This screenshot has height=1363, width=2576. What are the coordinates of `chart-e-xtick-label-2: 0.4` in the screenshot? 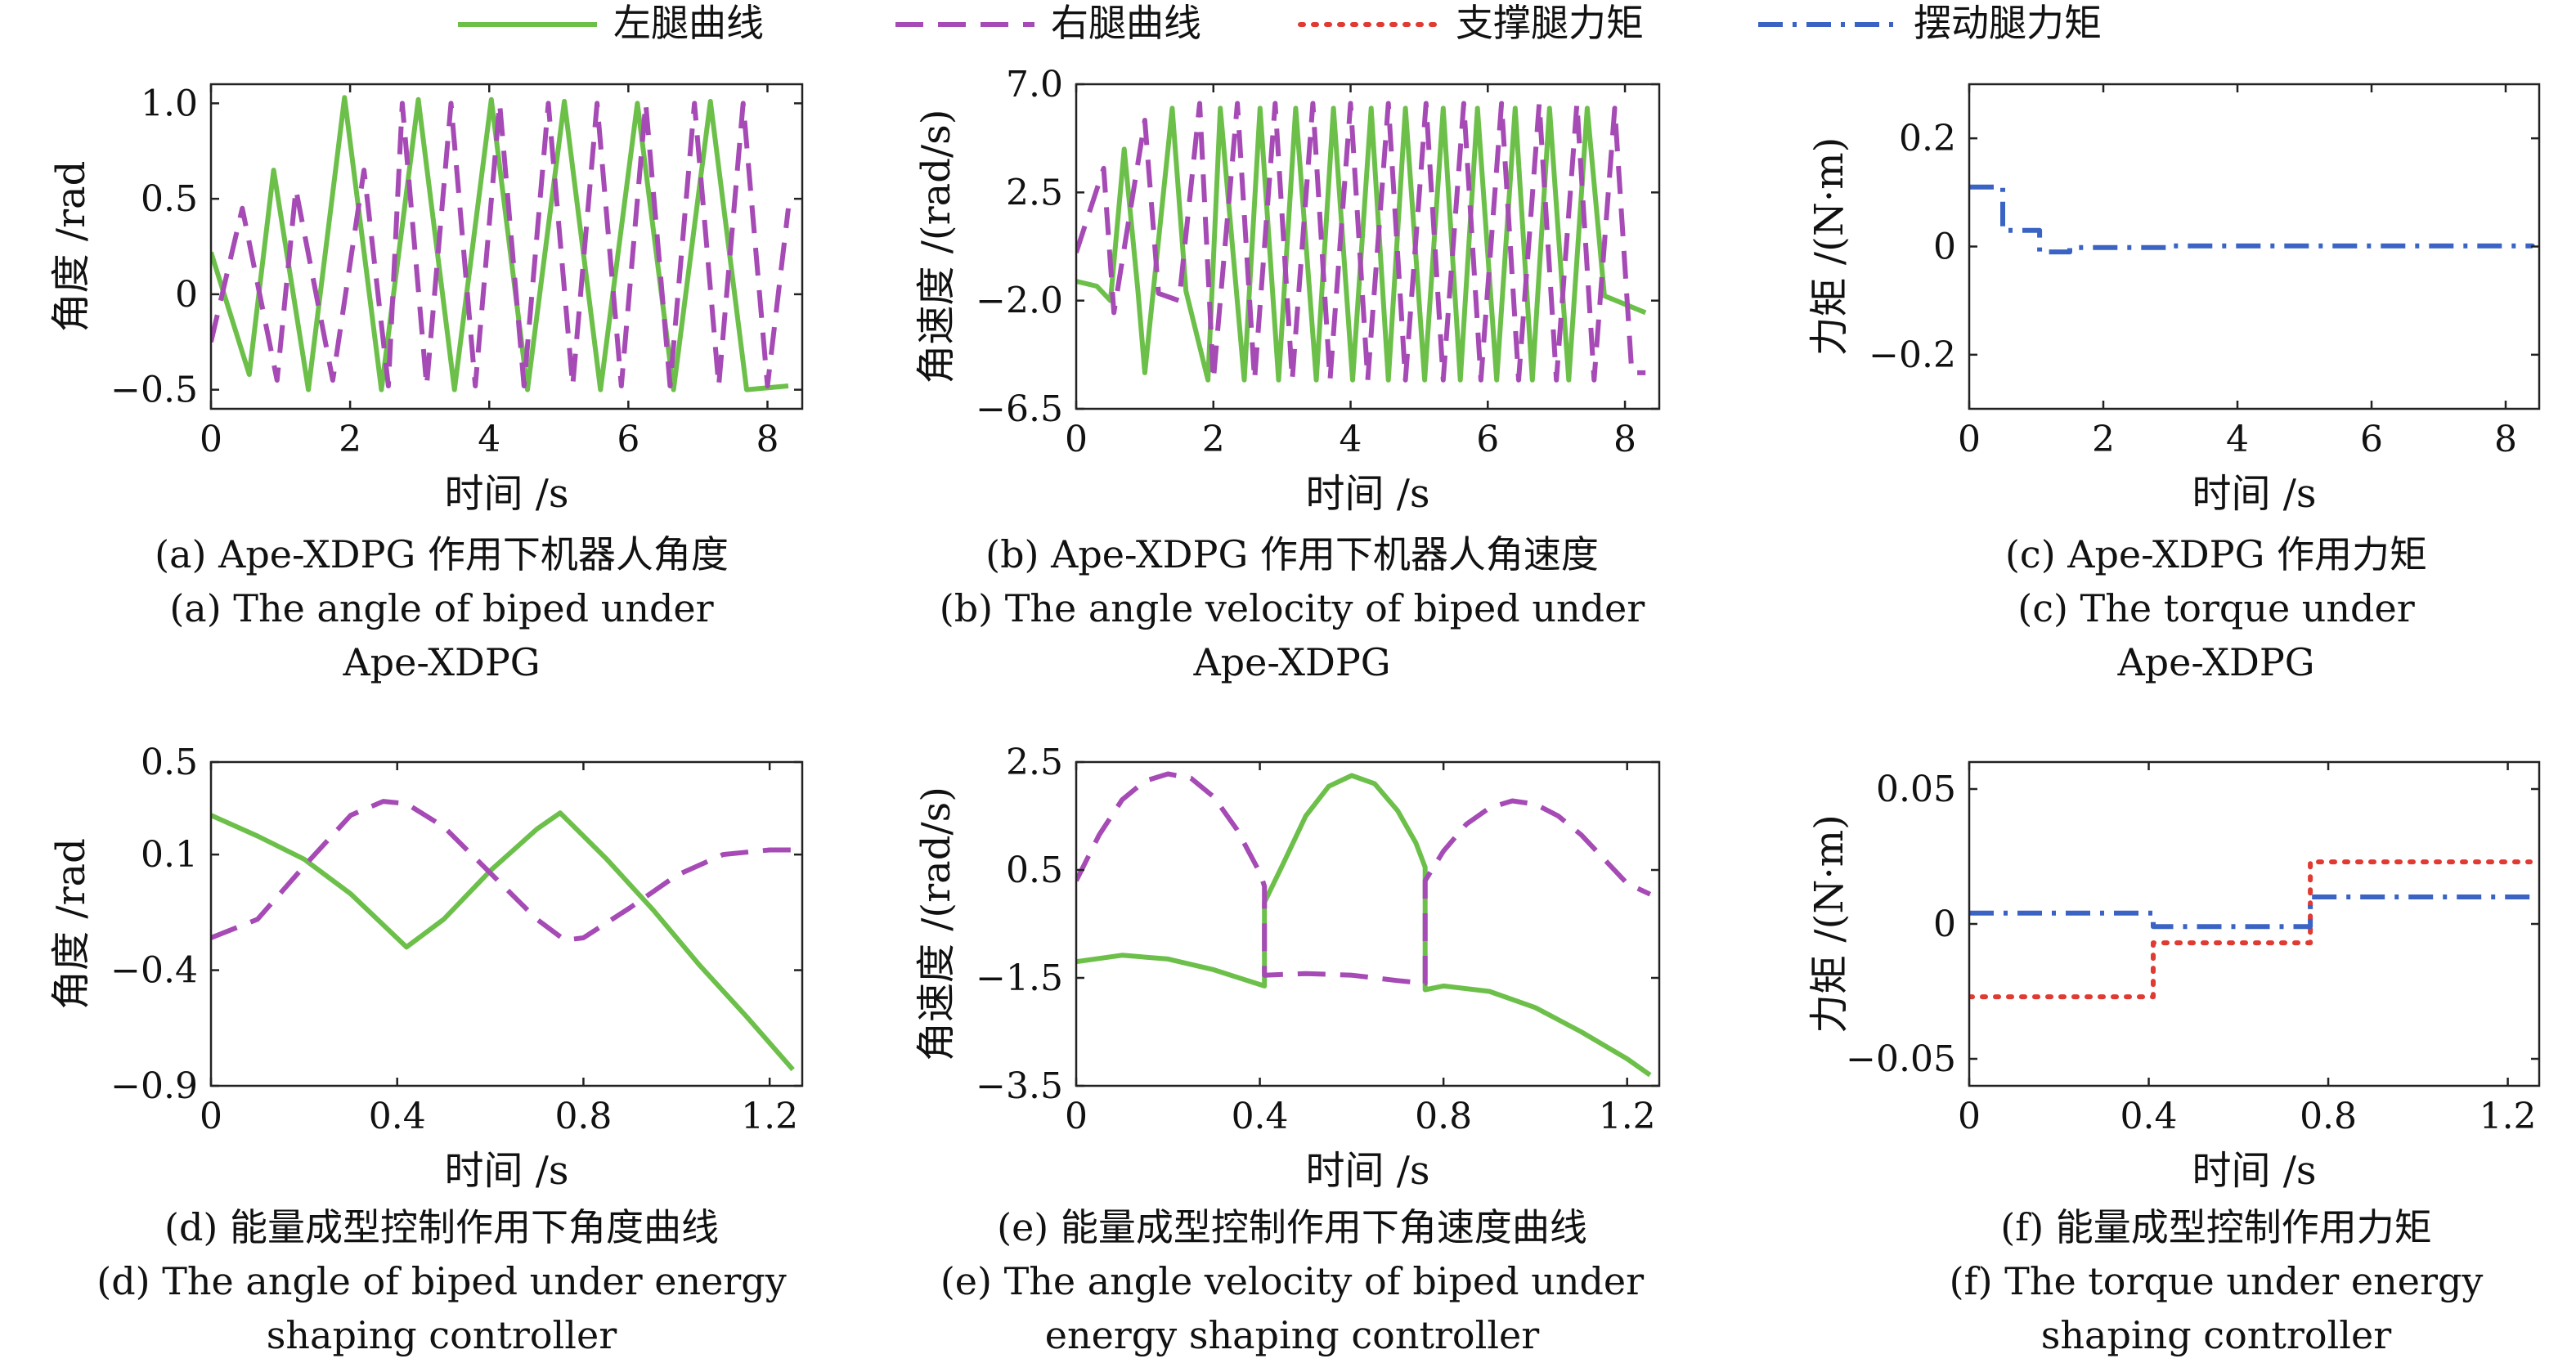 It's located at (1261, 1116).